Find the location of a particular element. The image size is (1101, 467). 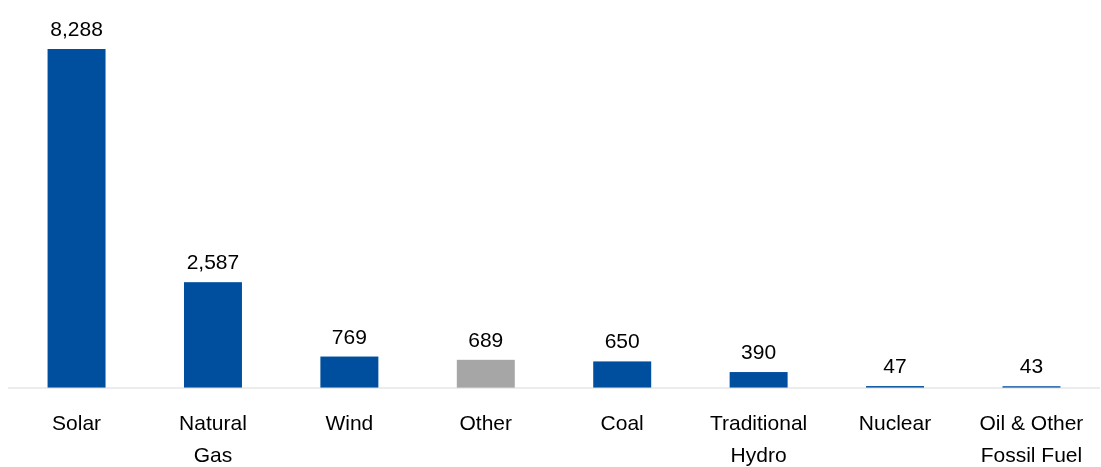

data-label: 769 is located at coordinates (349, 336).